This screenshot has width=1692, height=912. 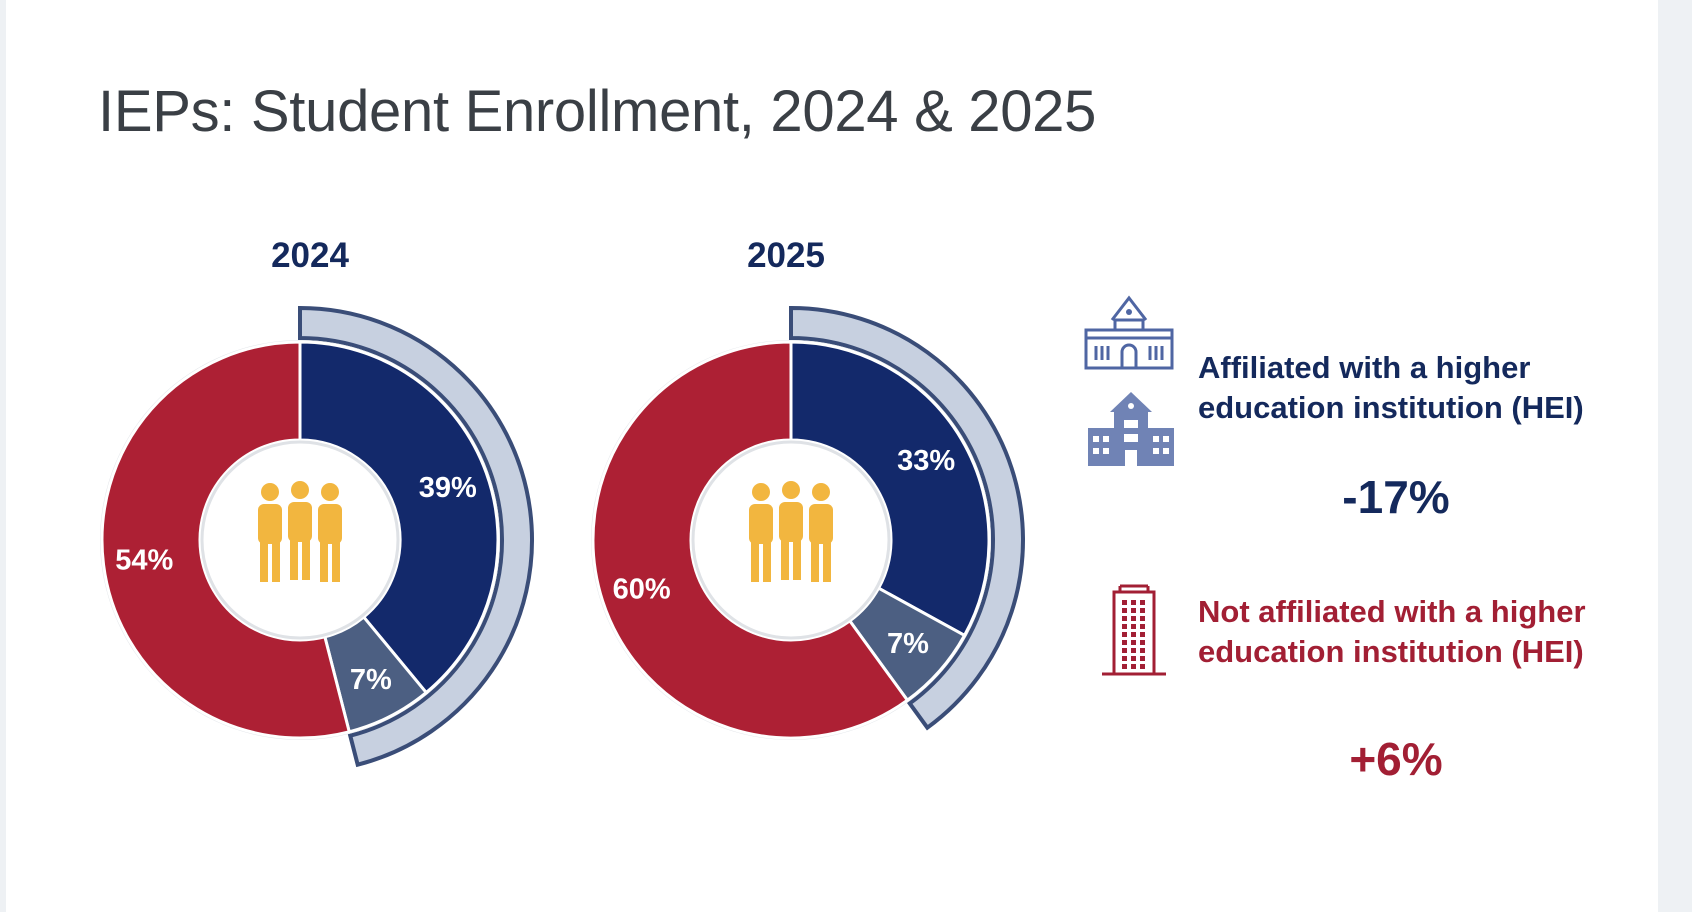 I want to click on office-tower-icon, so click(x=1134, y=630).